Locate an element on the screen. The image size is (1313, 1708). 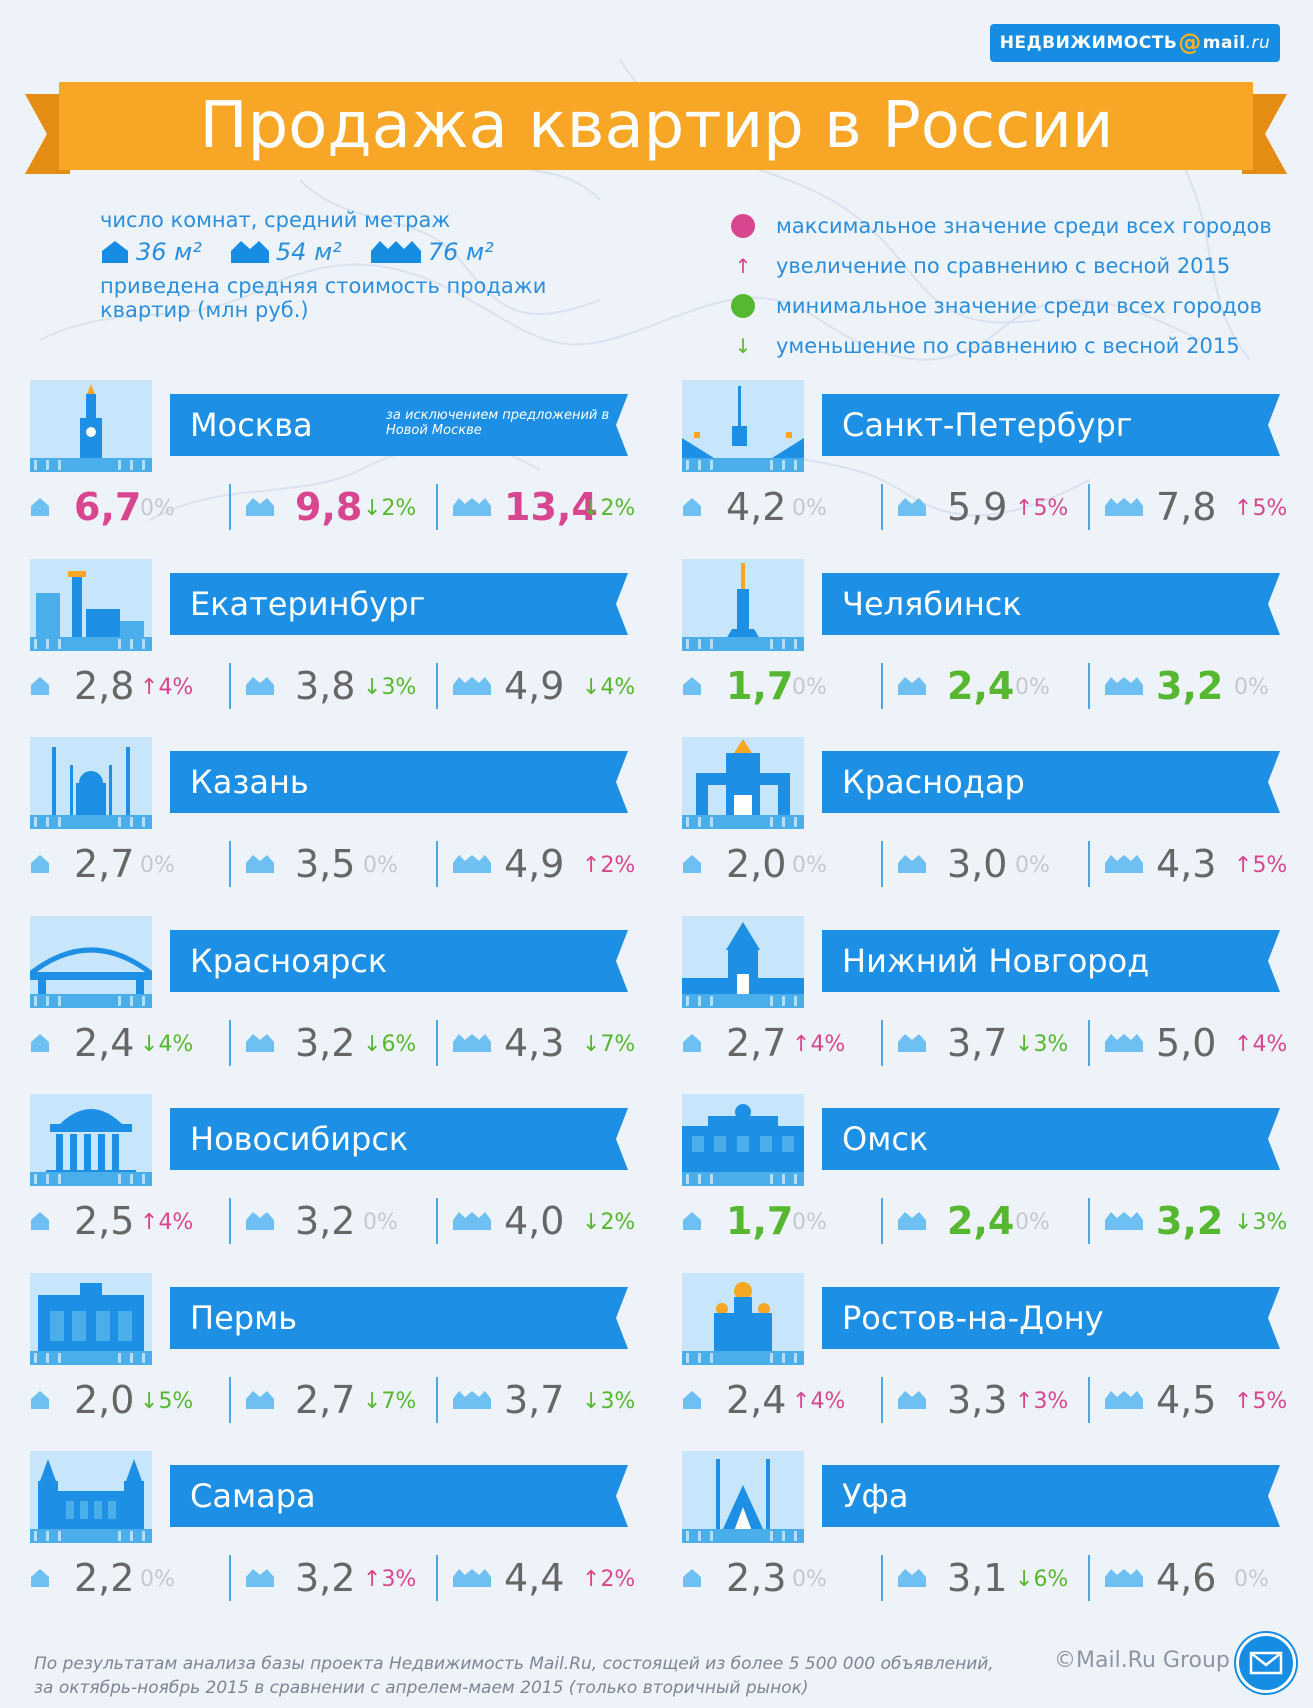
price-value: 4,5 is located at coordinates (1186, 1399).